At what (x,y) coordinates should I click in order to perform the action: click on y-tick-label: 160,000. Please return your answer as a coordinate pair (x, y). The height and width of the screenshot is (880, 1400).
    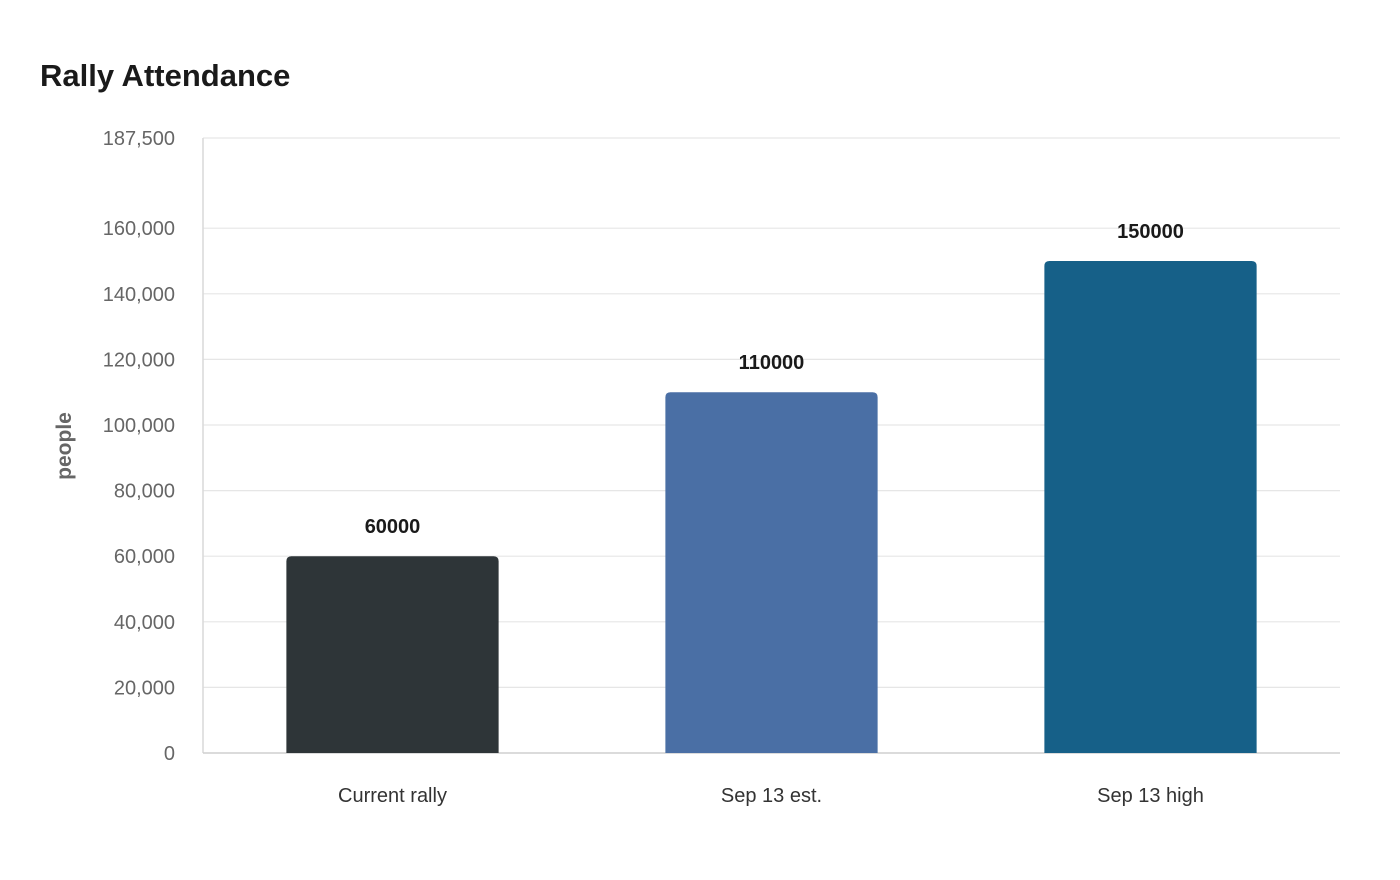
    Looking at the image, I should click on (139, 229).